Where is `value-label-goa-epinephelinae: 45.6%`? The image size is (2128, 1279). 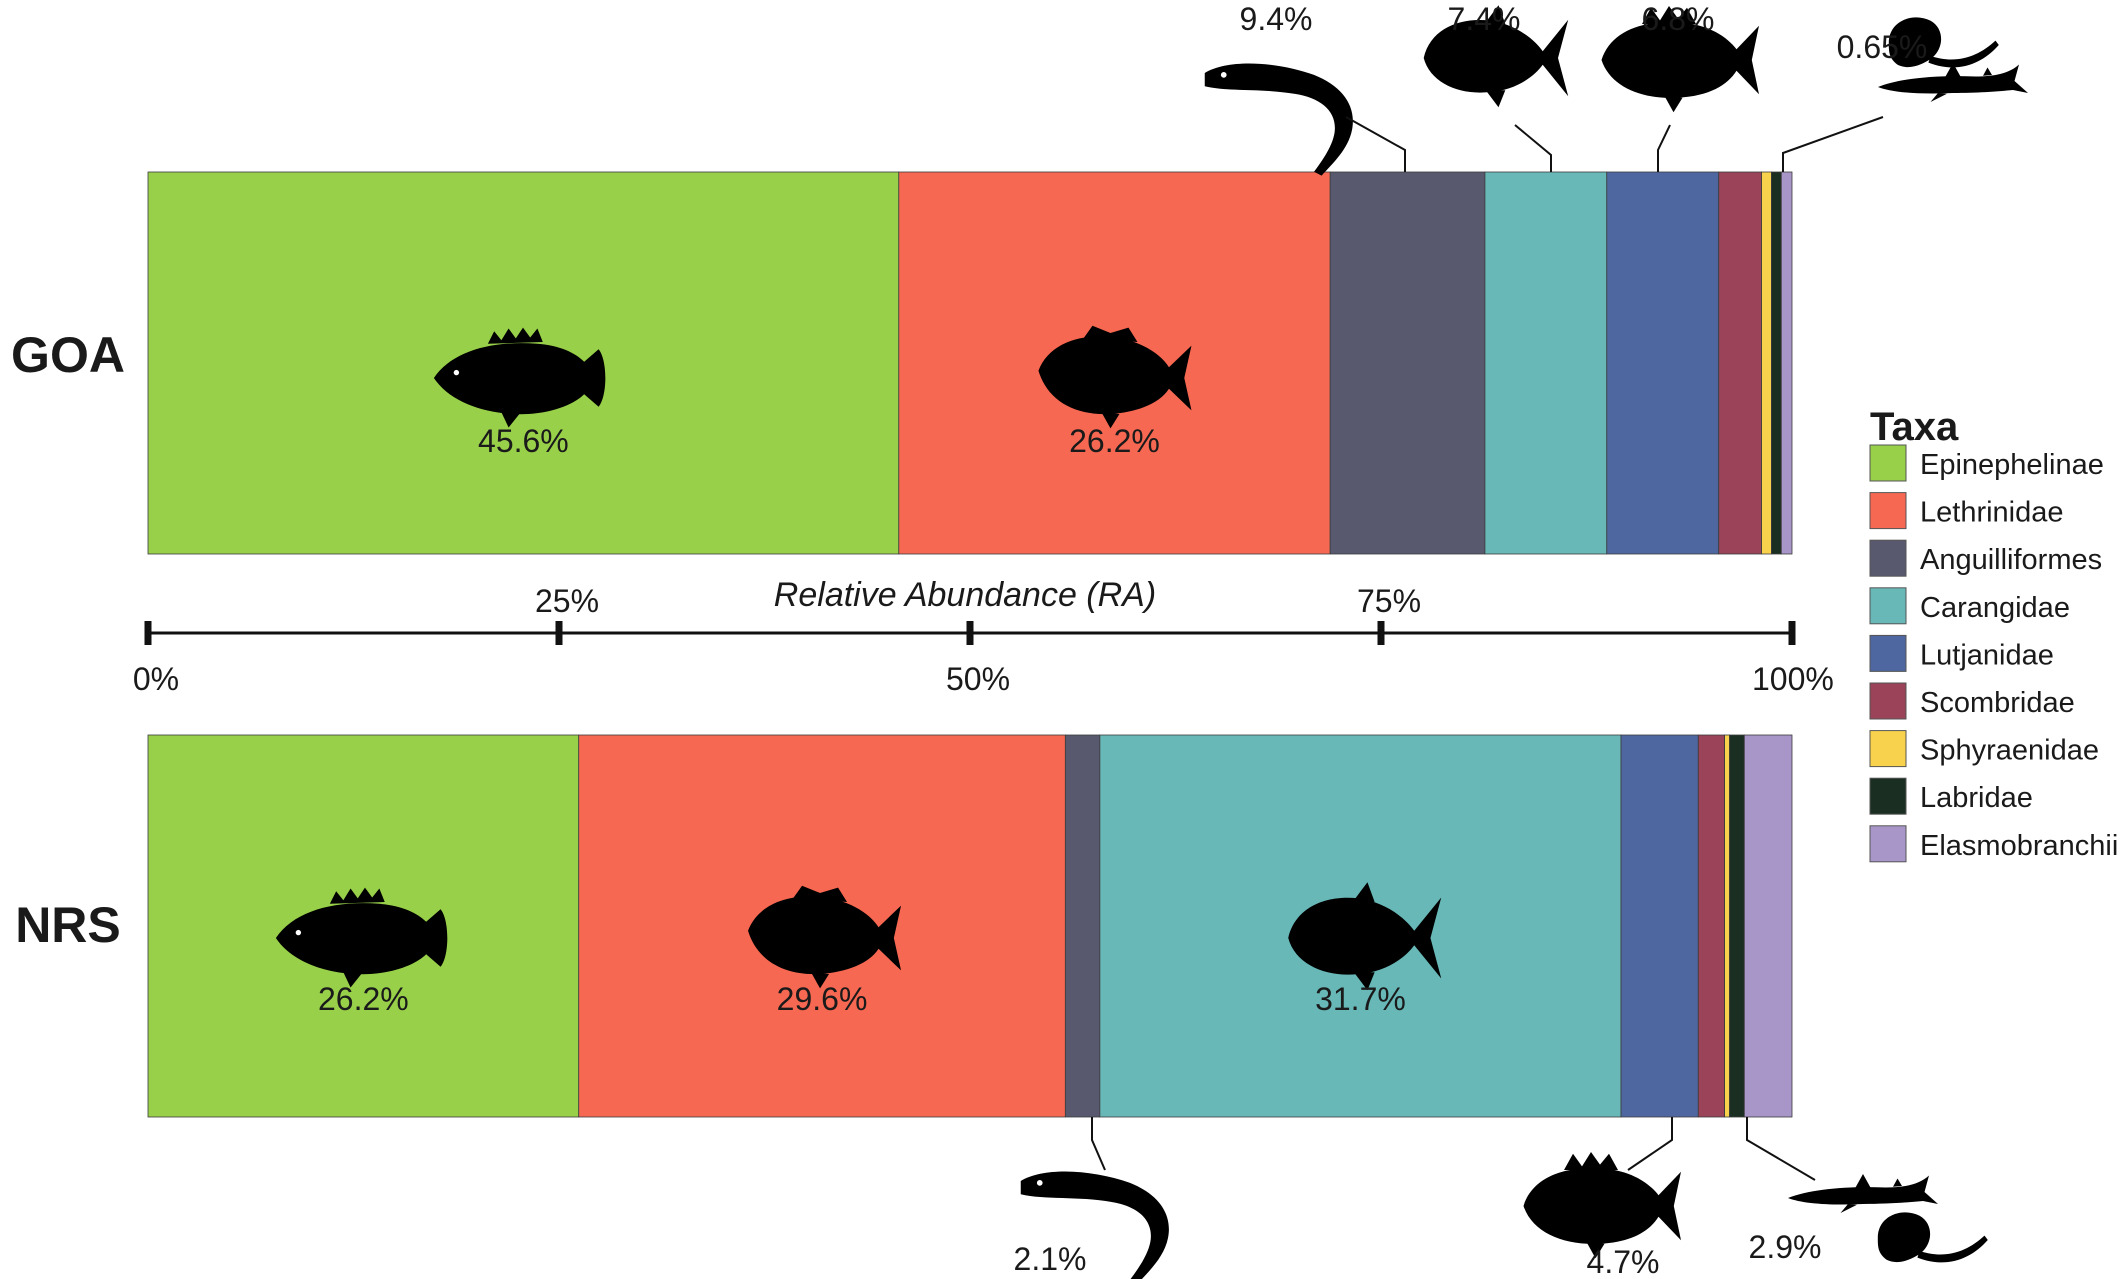
value-label-goa-epinephelinae: 45.6% is located at coordinates (523, 441).